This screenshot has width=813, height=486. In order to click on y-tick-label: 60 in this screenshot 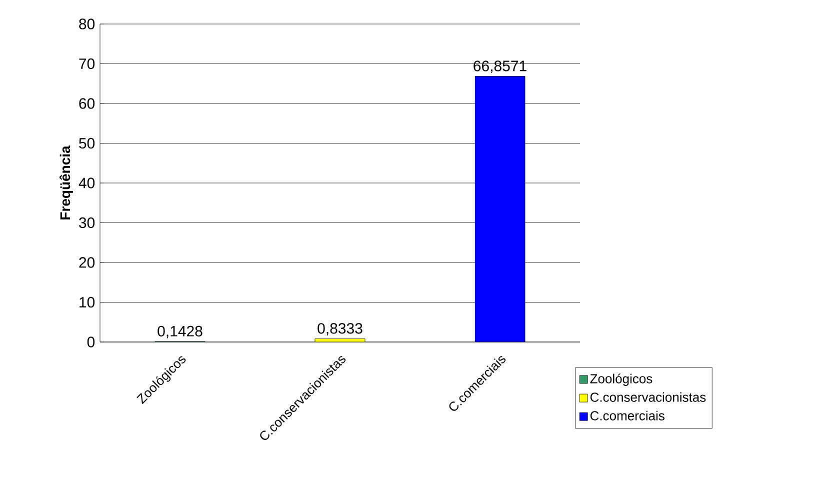, I will do `click(87, 103)`.